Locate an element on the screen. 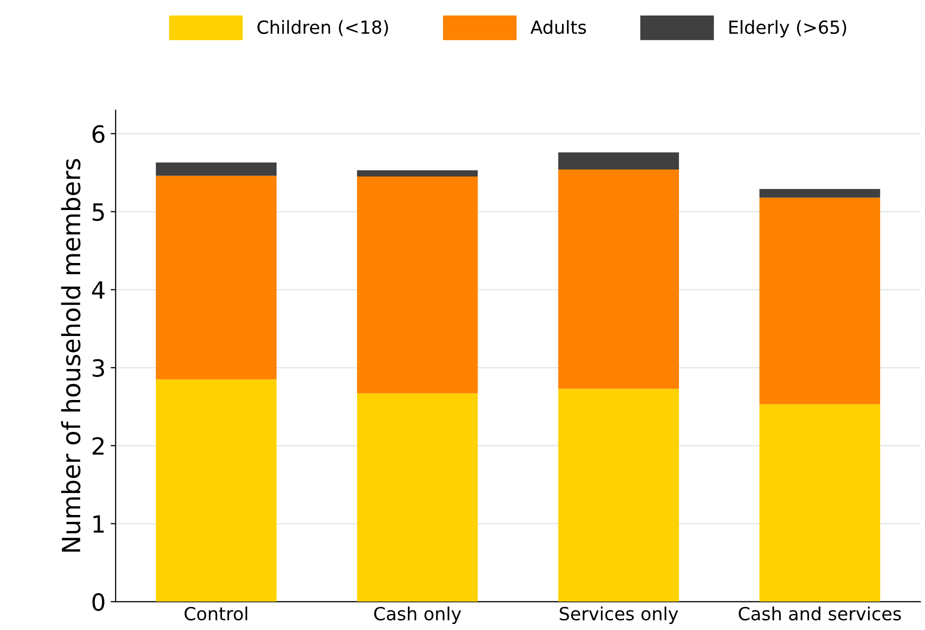 The image size is (925, 630). legend-label: Children (<18) is located at coordinates (322, 28).